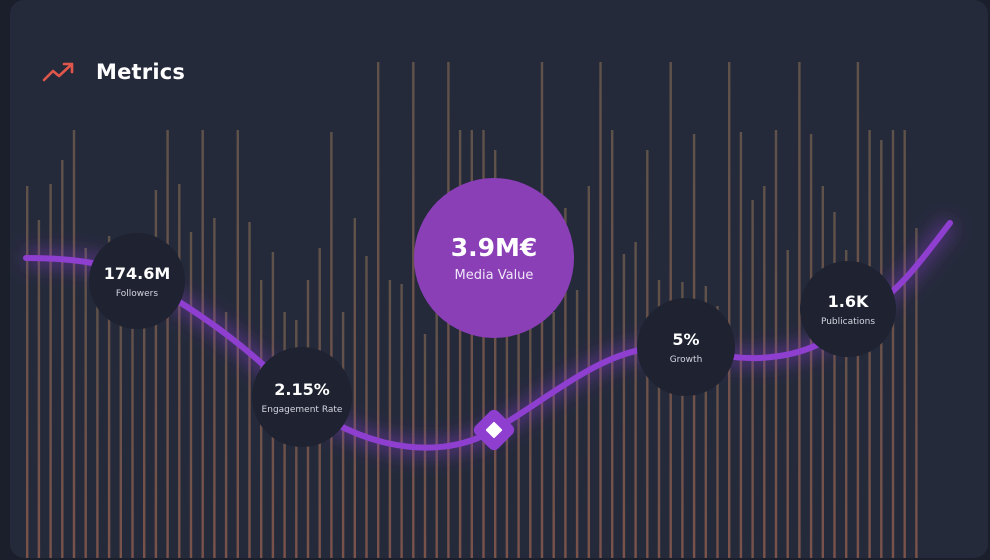 This screenshot has width=990, height=560. What do you see at coordinates (686, 339) in the screenshot?
I see `growth-value: 5%` at bounding box center [686, 339].